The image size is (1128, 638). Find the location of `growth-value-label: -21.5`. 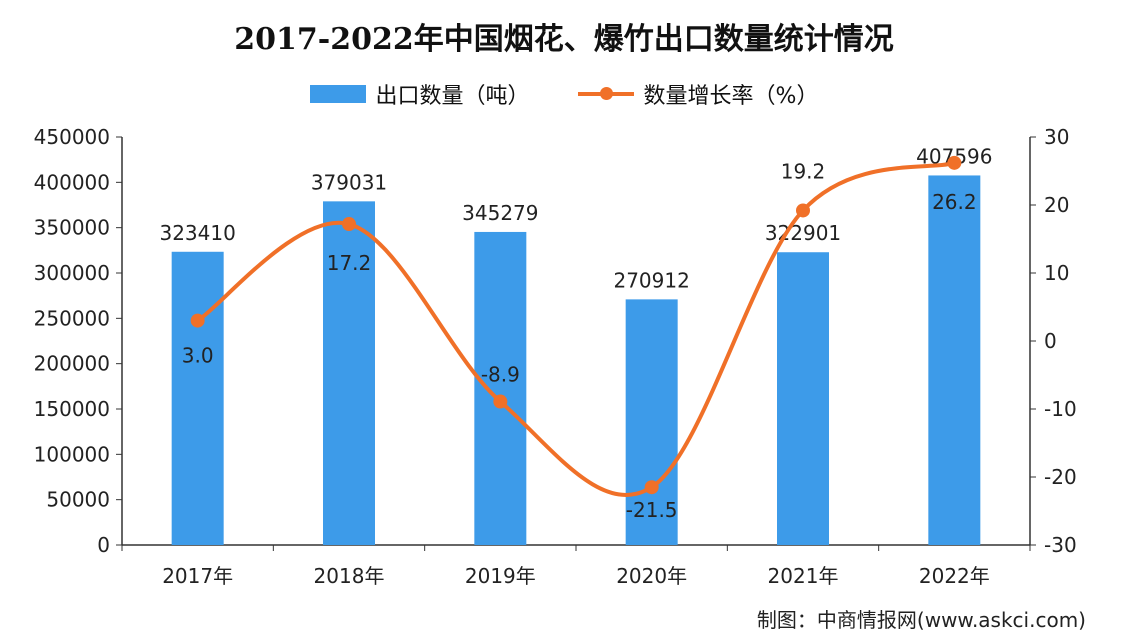

growth-value-label: -21.5 is located at coordinates (652, 510).